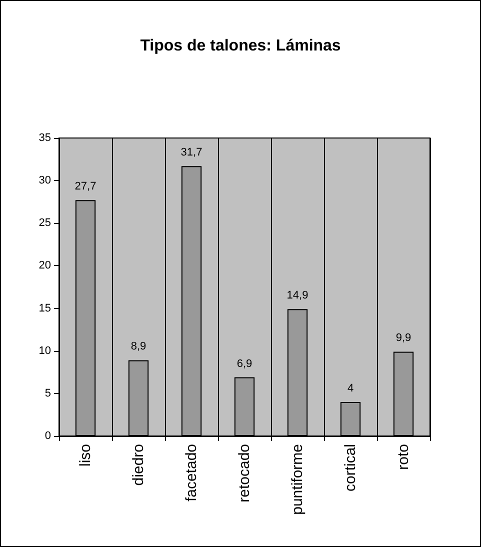  What do you see at coordinates (138, 465) in the screenshot?
I see `x-tick-label: diedro` at bounding box center [138, 465].